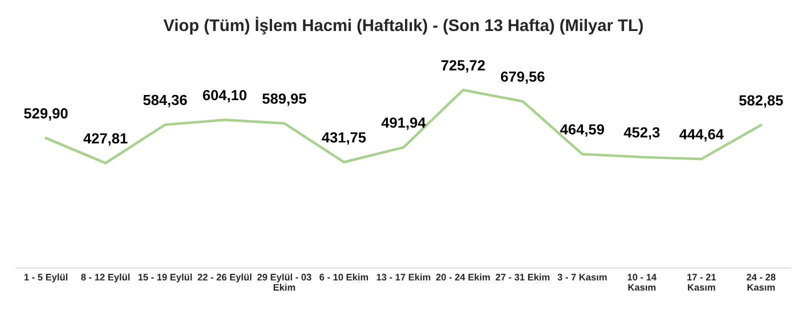  Describe the element at coordinates (463, 66) in the screenshot. I see `data-label: 725,72` at that location.